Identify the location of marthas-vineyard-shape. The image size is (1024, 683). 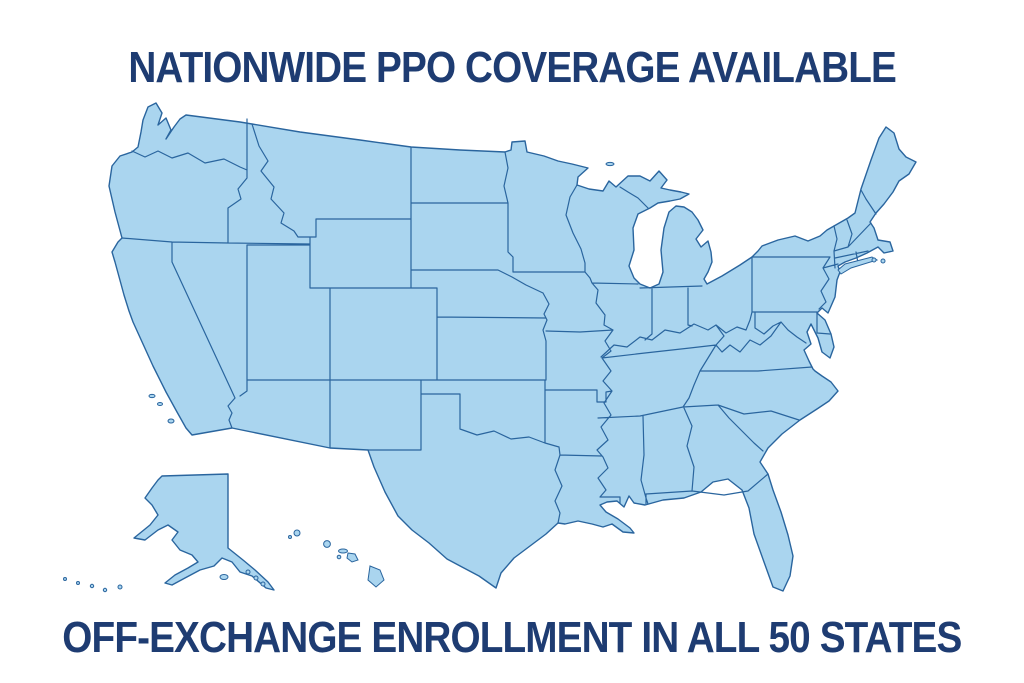
(874, 260).